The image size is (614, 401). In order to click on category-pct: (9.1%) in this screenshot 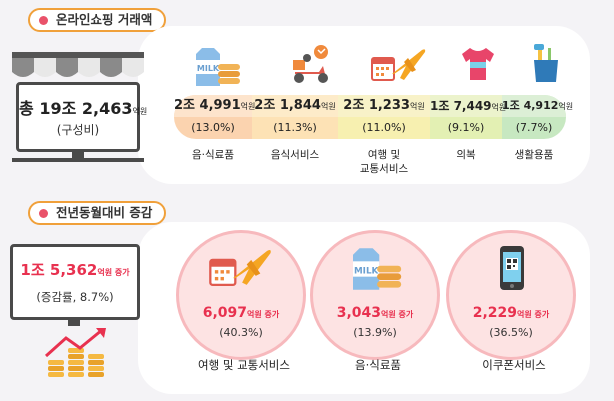, I will do `click(466, 127)`.